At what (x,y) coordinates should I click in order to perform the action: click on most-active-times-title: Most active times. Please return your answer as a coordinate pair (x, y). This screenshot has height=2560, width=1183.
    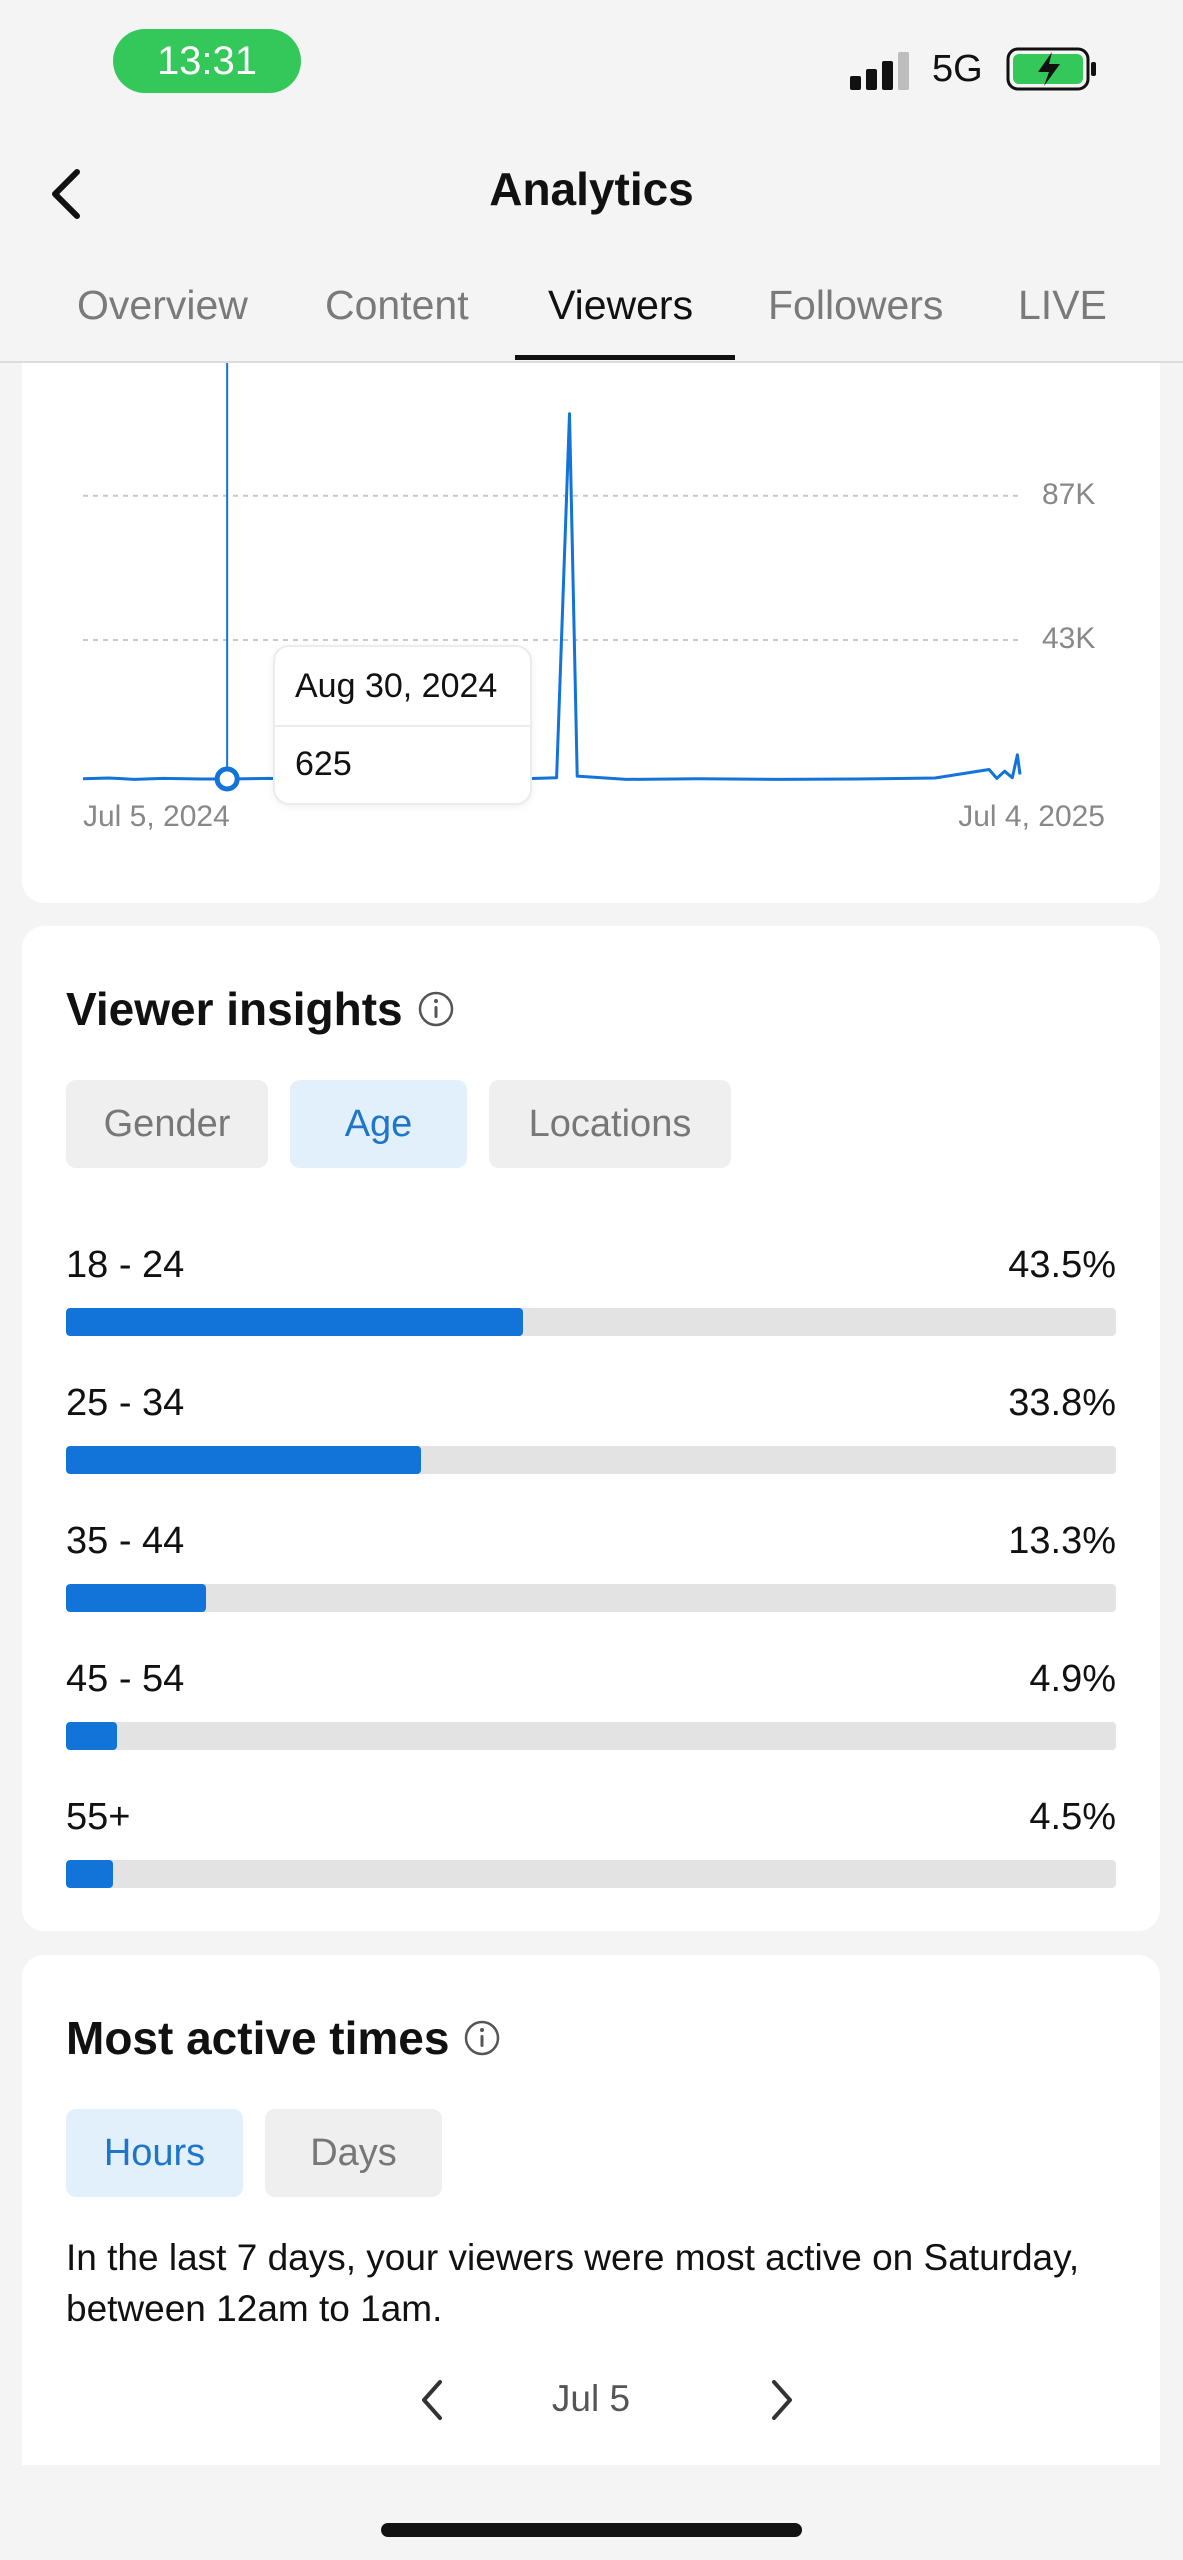
    Looking at the image, I should click on (283, 2038).